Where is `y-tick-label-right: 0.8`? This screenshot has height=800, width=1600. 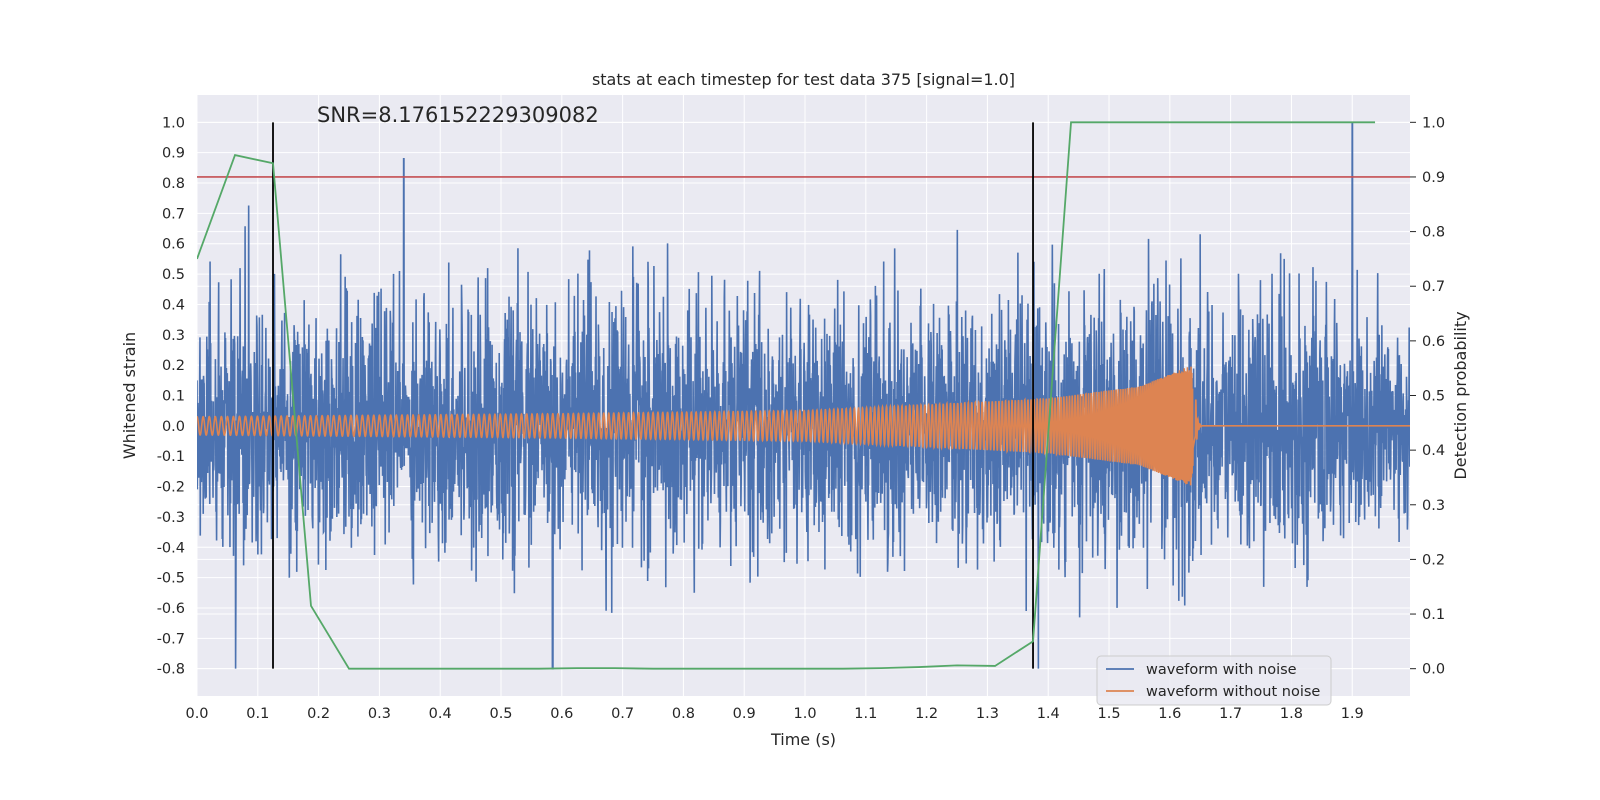
y-tick-label-right: 0.8 is located at coordinates (1433, 233).